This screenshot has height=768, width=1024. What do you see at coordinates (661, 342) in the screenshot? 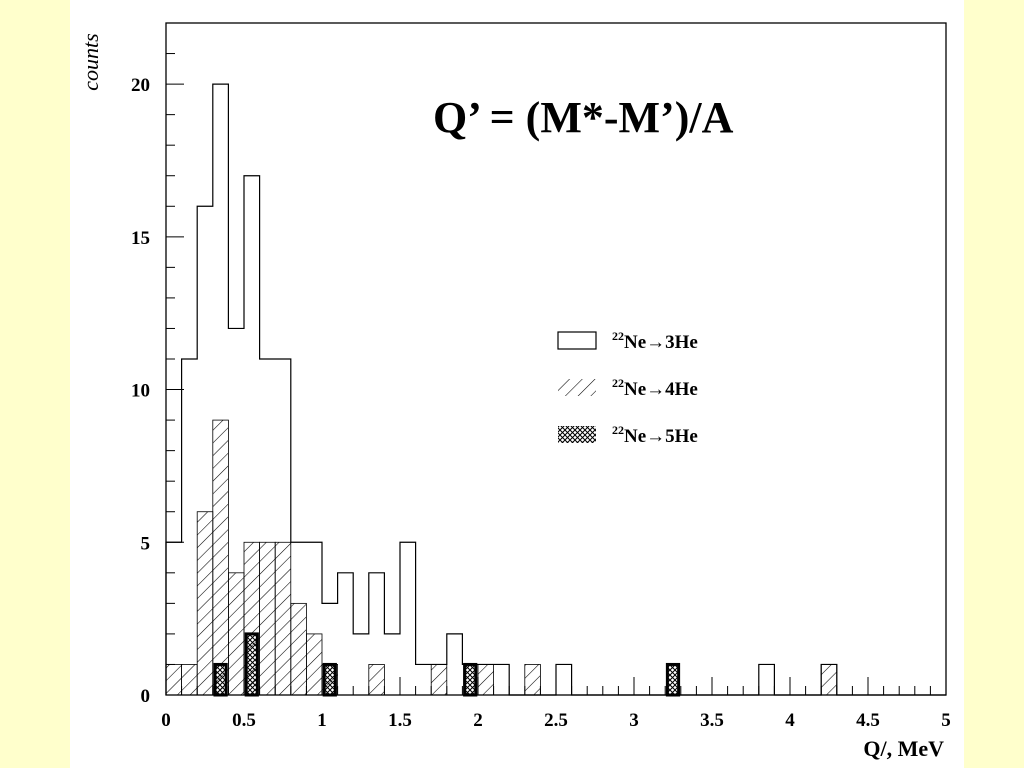
I see `legend-reaction: Ne→3He` at bounding box center [661, 342].